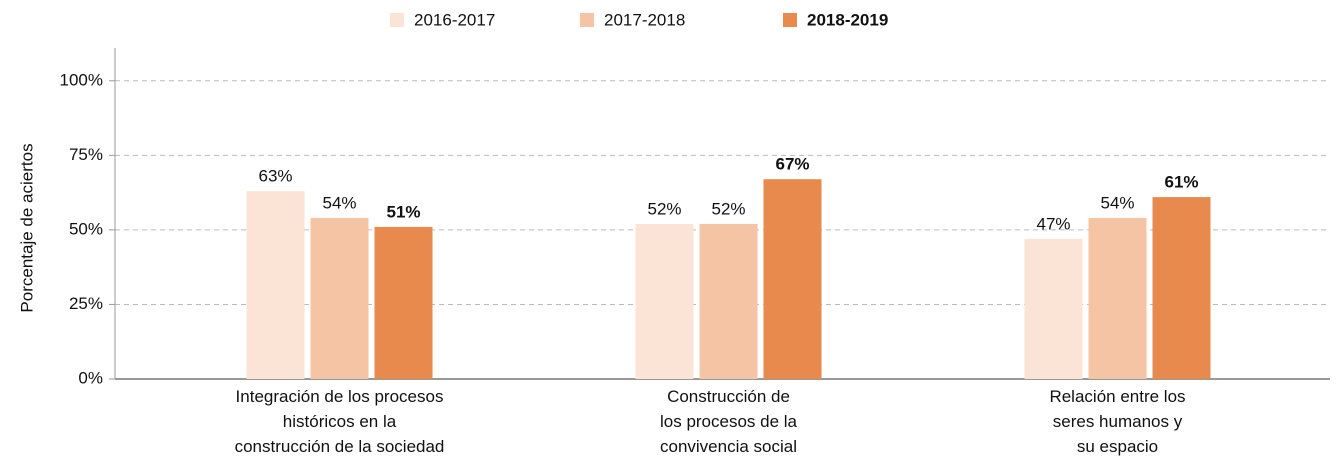 This screenshot has height=463, width=1338. I want to click on y-tick-label: 25%, so click(86, 303).